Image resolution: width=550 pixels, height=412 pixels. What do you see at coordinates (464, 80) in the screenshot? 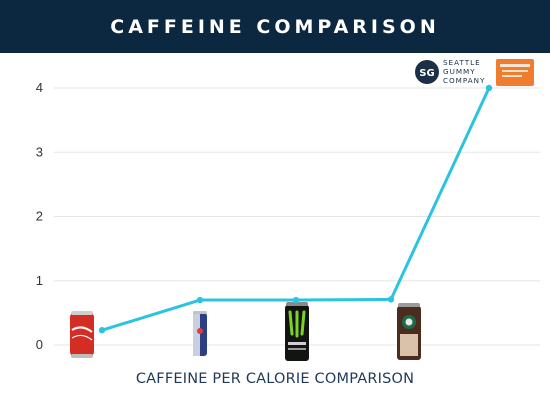
I see `brand-line-3: COMPANY` at bounding box center [464, 80].